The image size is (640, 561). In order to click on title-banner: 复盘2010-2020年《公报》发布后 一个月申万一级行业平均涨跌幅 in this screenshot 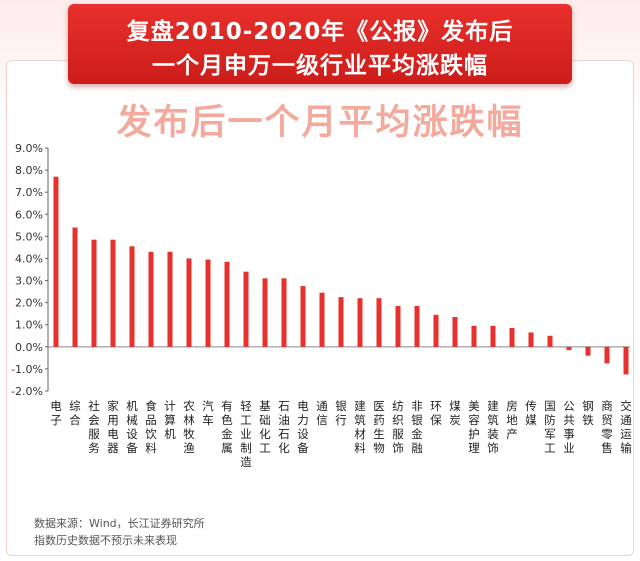, I will do `click(320, 44)`.